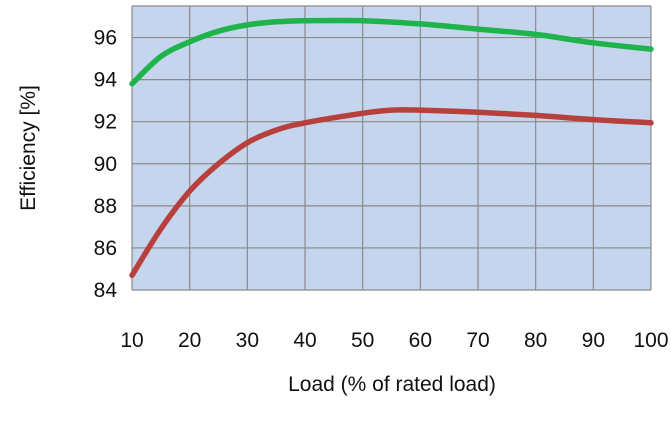  I want to click on y-tick-labels: 84 86 88 90 92 94 96, so click(106, 164).